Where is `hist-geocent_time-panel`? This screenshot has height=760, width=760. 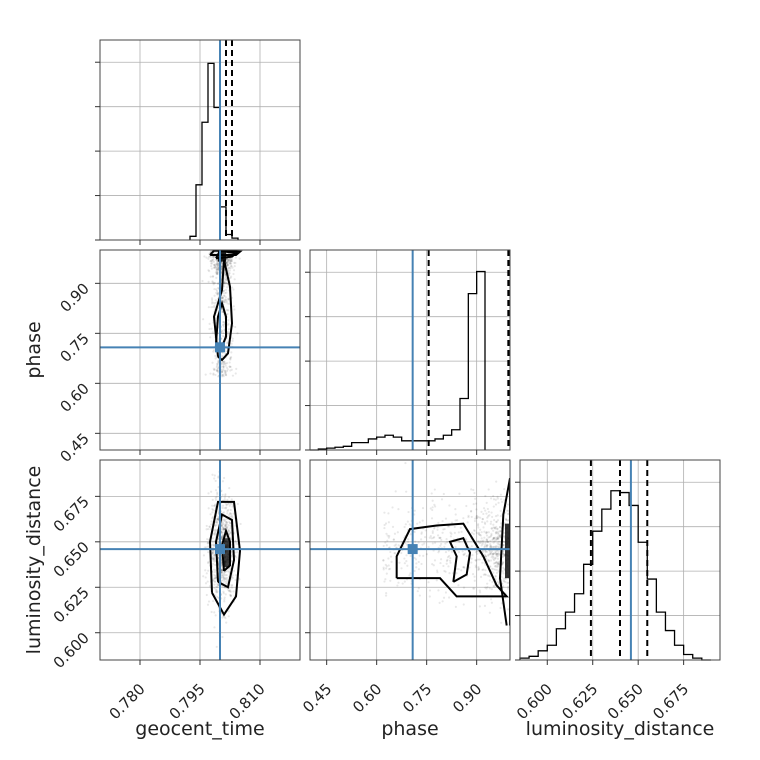
hist-geocent_time-panel is located at coordinates (198, 142).